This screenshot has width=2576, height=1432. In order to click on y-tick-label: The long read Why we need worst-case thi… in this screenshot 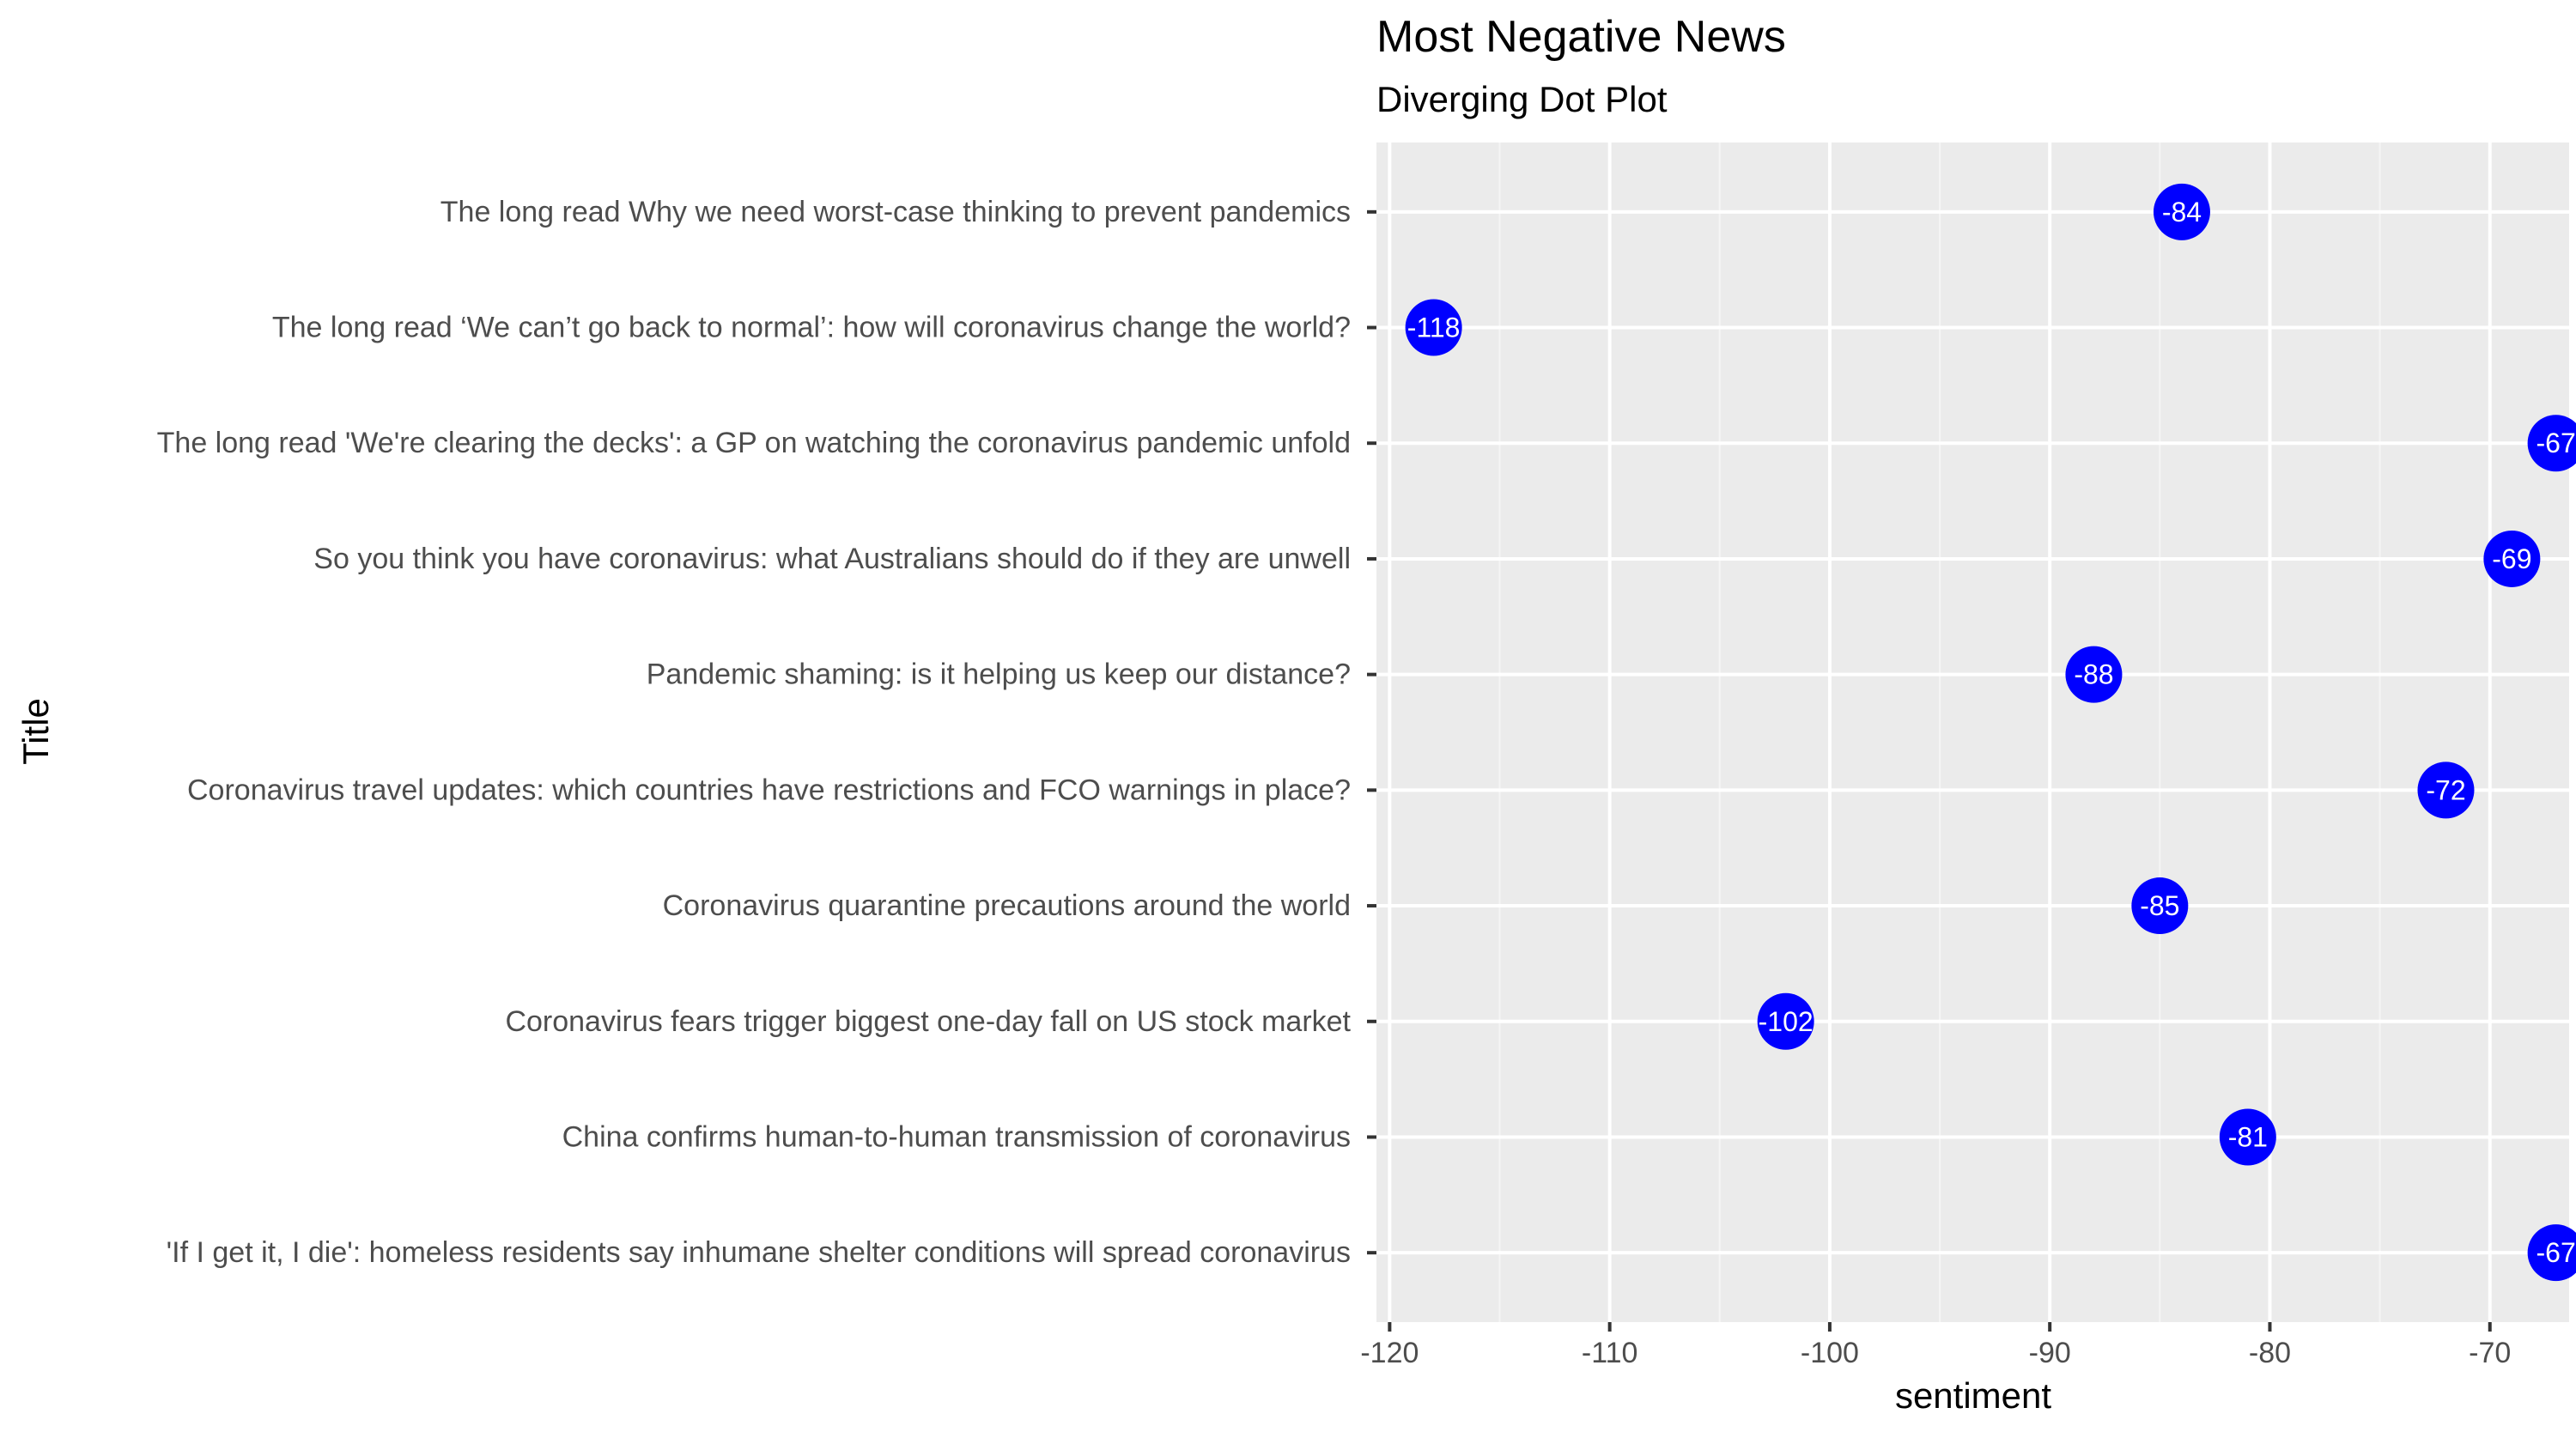, I will do `click(896, 212)`.